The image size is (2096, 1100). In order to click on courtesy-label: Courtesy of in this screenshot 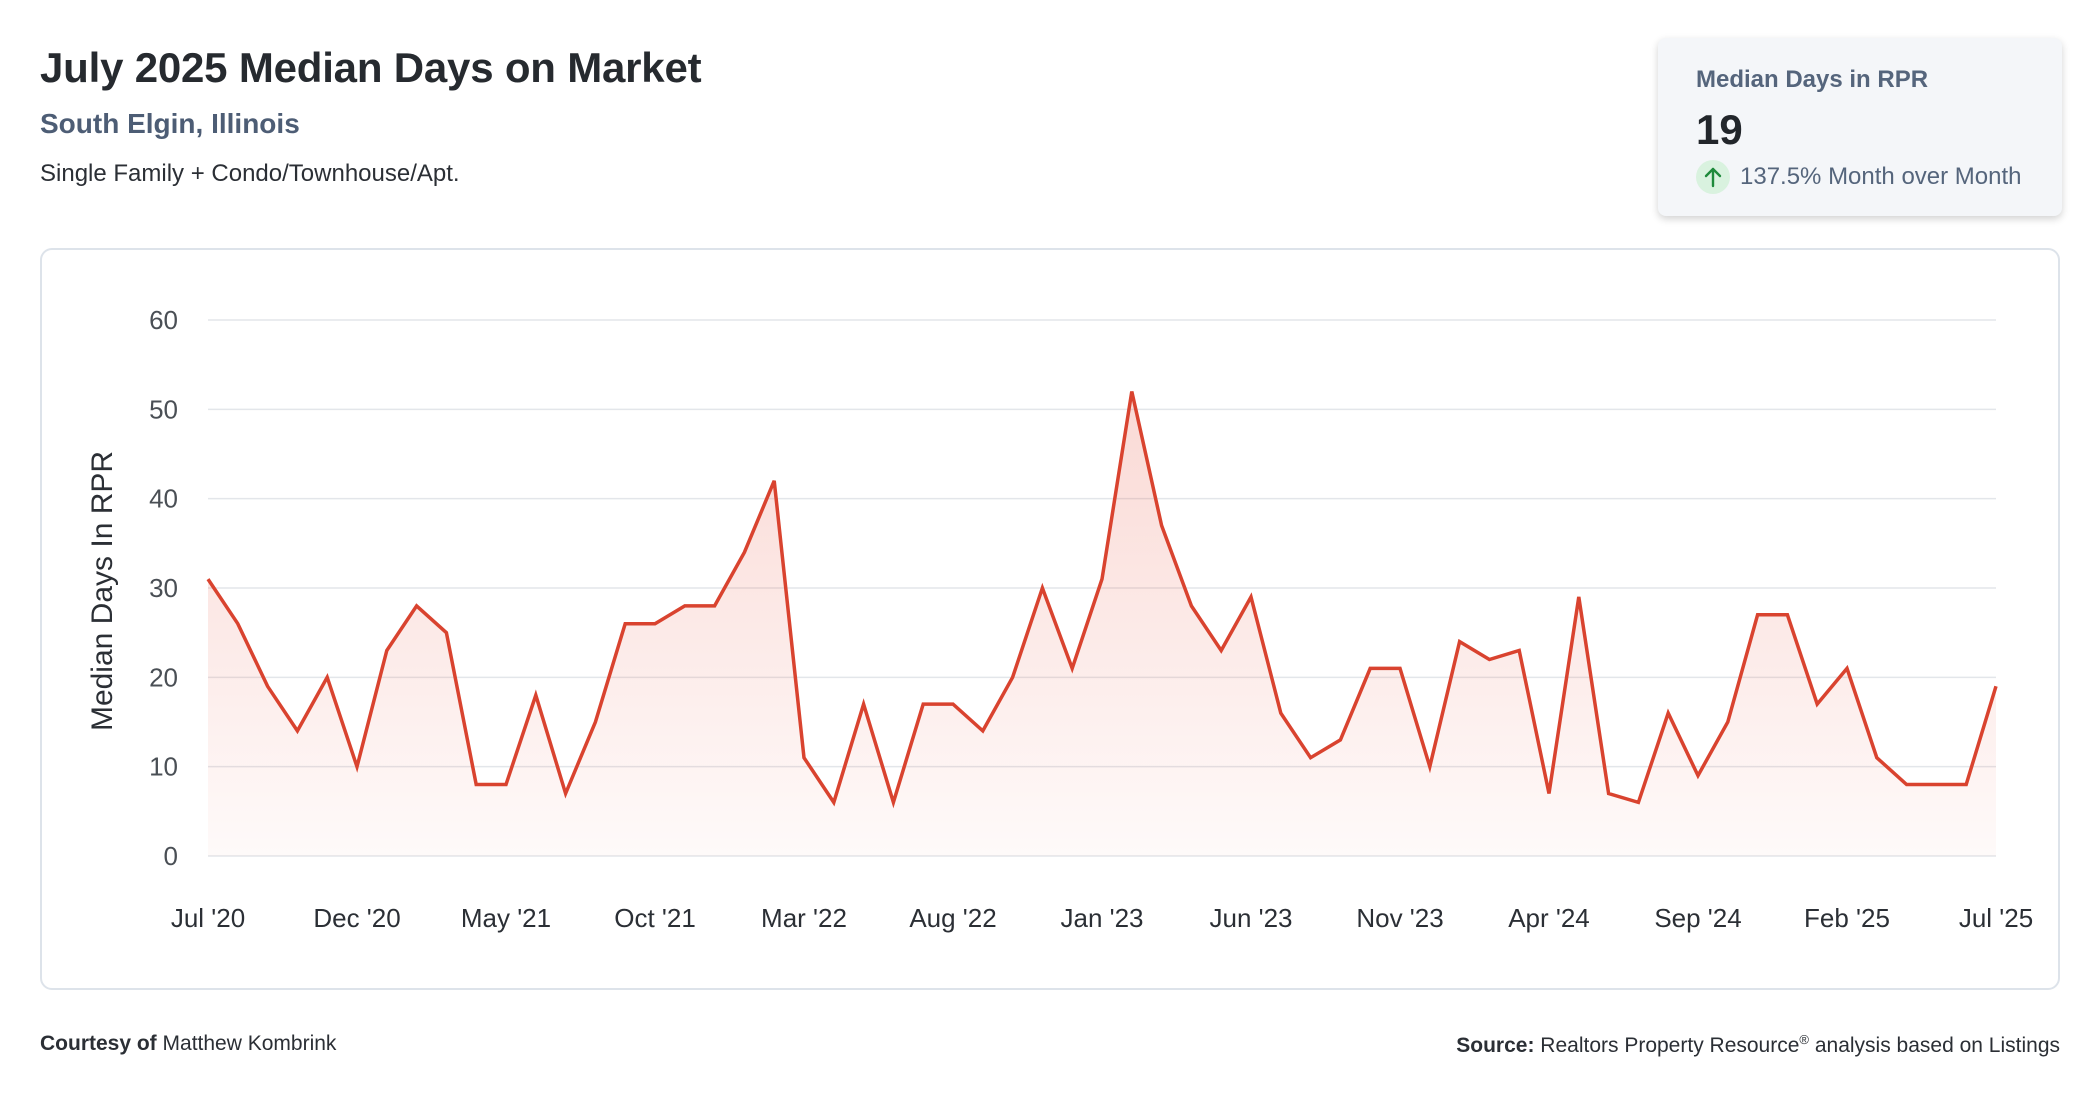, I will do `click(98, 1043)`.